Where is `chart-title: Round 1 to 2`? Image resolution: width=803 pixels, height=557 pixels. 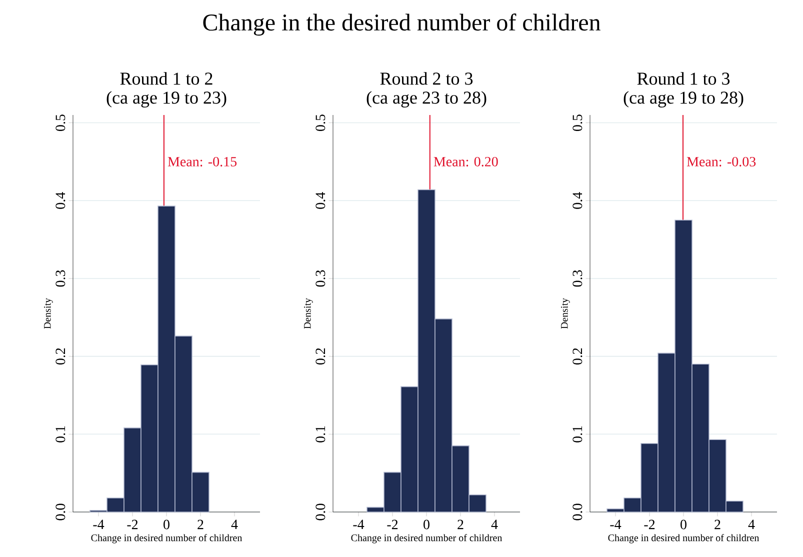
chart-title: Round 1 to 2 is located at coordinates (166, 78).